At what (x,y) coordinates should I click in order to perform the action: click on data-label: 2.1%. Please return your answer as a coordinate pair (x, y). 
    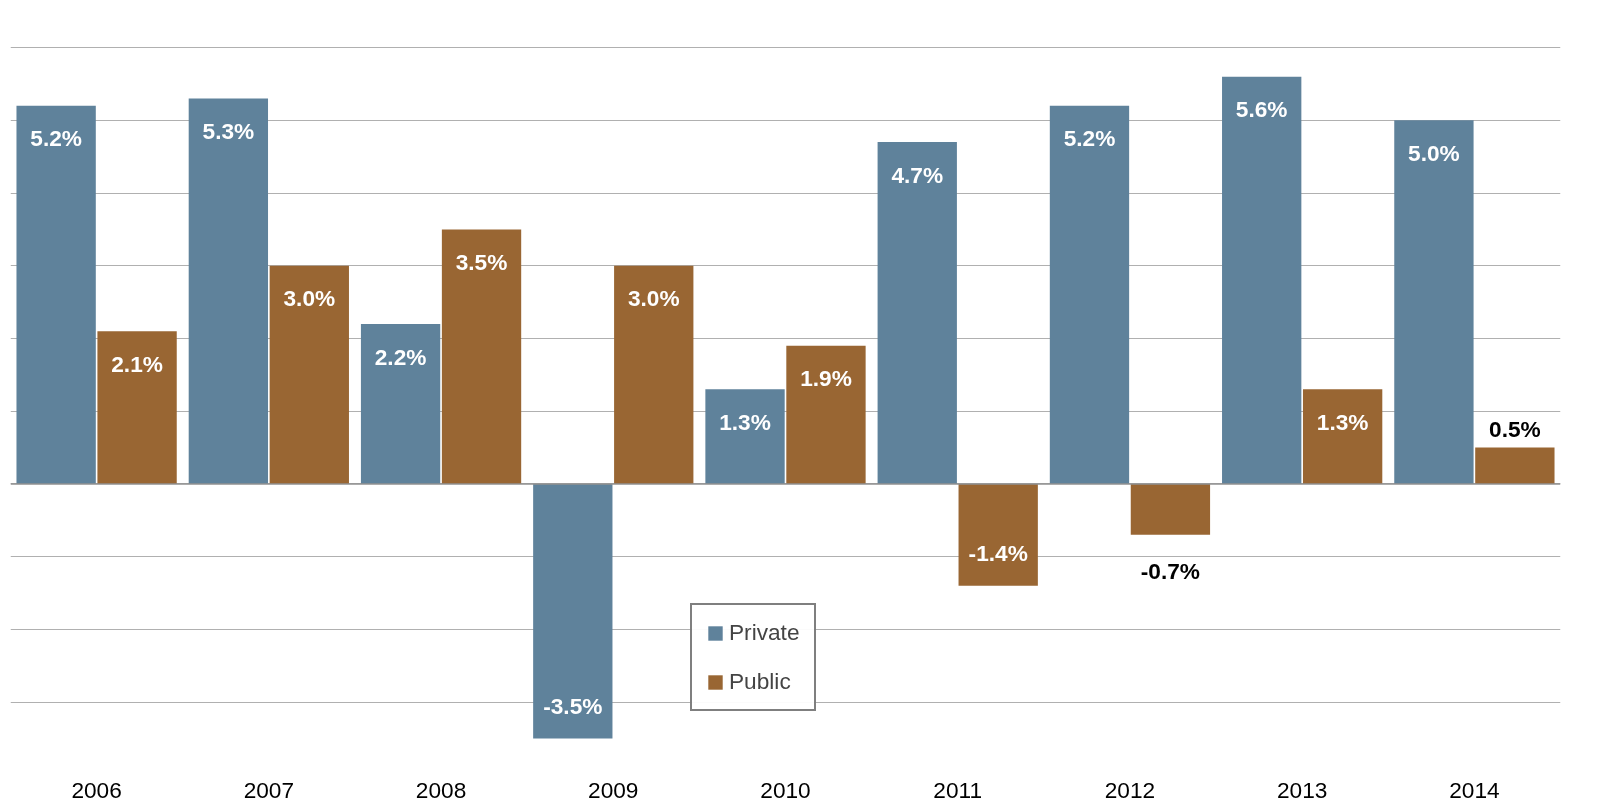
    Looking at the image, I should click on (137, 363).